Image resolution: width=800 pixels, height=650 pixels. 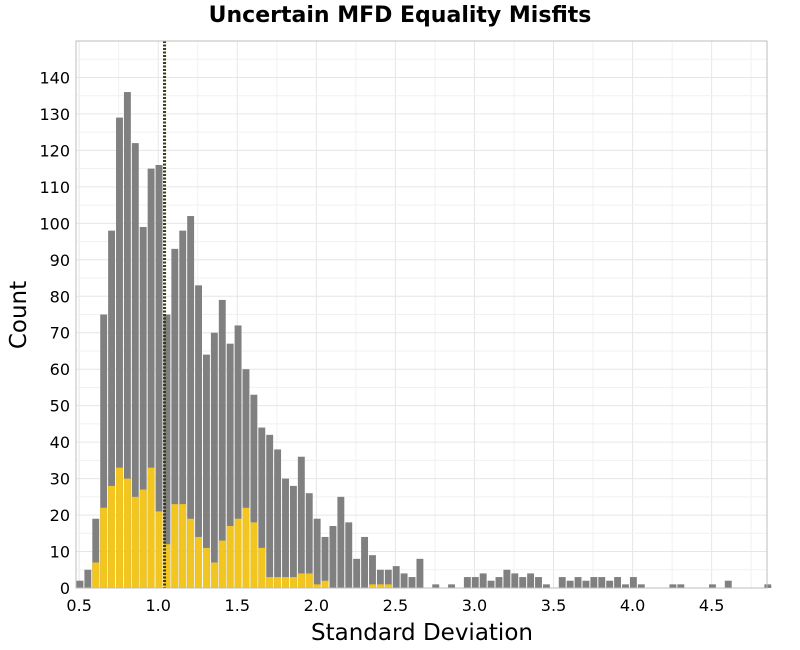 I want to click on y-tick-label: 0, so click(x=65, y=588).